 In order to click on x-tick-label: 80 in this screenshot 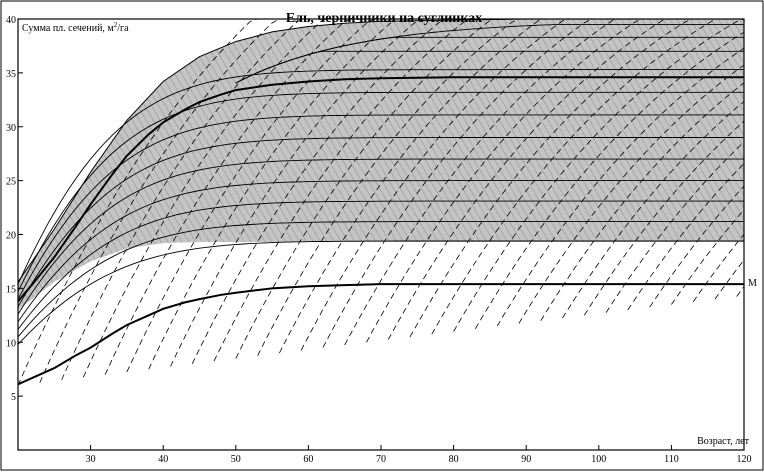, I will do `click(454, 459)`.